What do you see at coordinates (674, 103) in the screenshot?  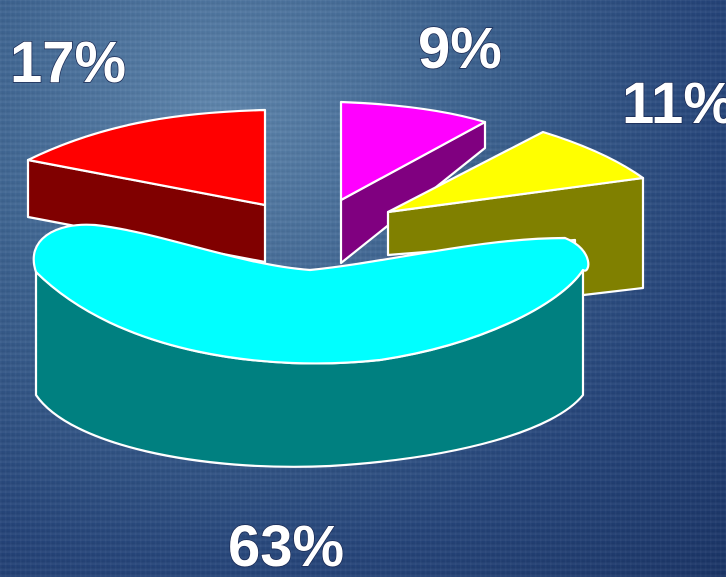 I see `label-11: 11%` at bounding box center [674, 103].